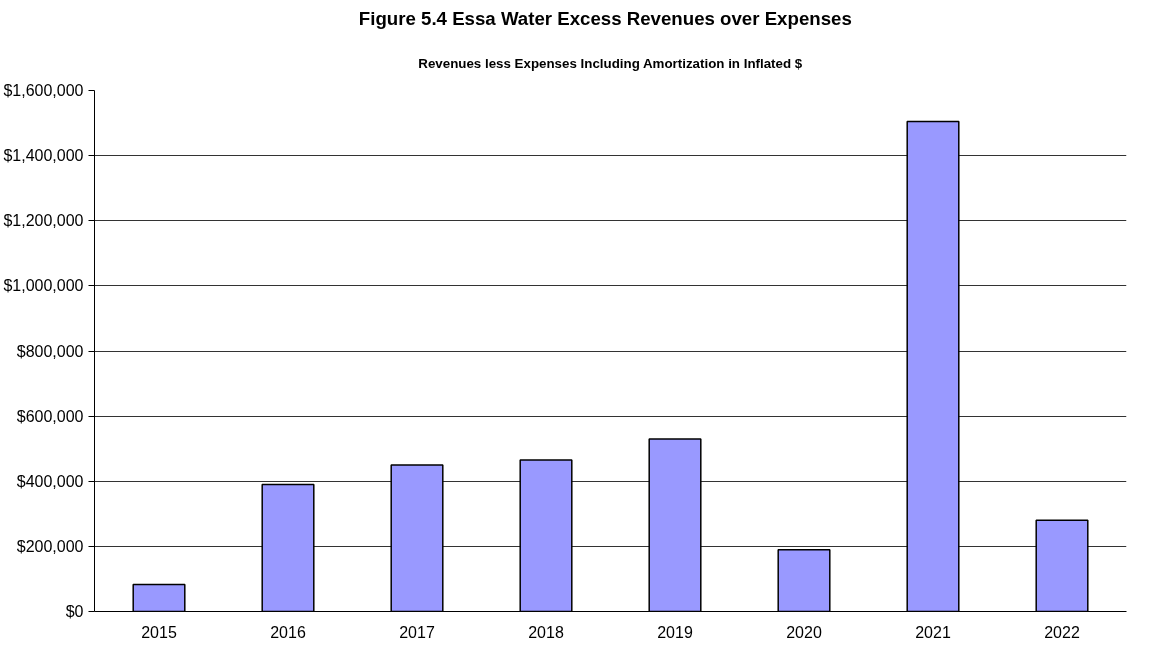 The height and width of the screenshot is (655, 1151). Describe the element at coordinates (675, 632) in the screenshot. I see `x-tick-label: 2019` at that location.